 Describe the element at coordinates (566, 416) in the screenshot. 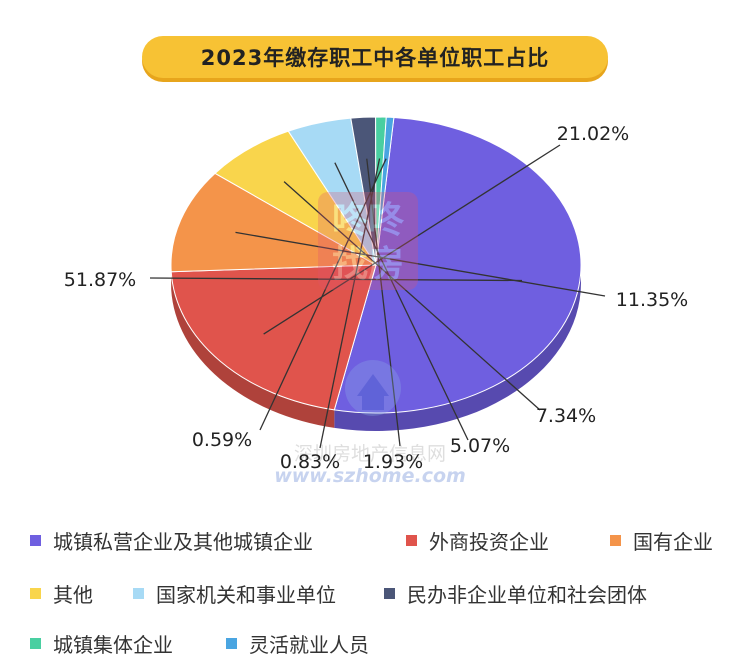

I see `data-label-3: 7.34%` at that location.